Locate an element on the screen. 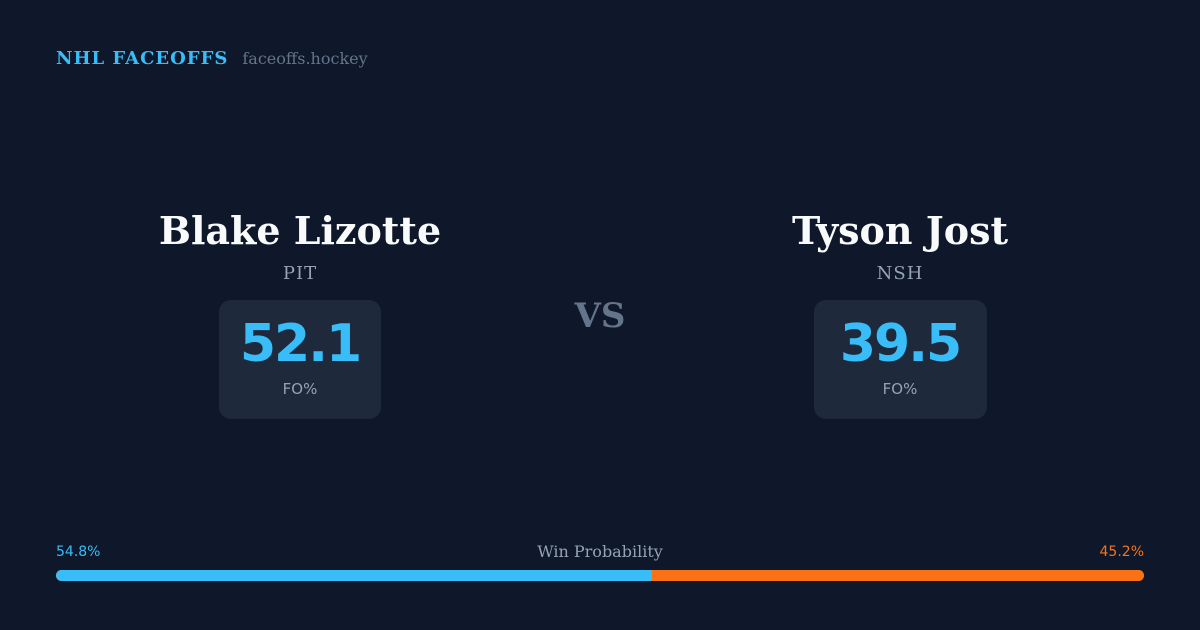 The width and height of the screenshot is (1200, 630). win-probability-labels: 54.8% Win Probability 45.2% is located at coordinates (600, 553).